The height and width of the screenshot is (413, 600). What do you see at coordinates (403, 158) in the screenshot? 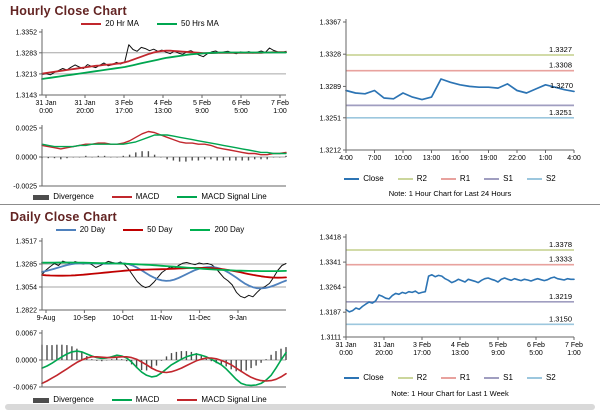
I see `x-tick-label: 10:00` at bounding box center [403, 158].